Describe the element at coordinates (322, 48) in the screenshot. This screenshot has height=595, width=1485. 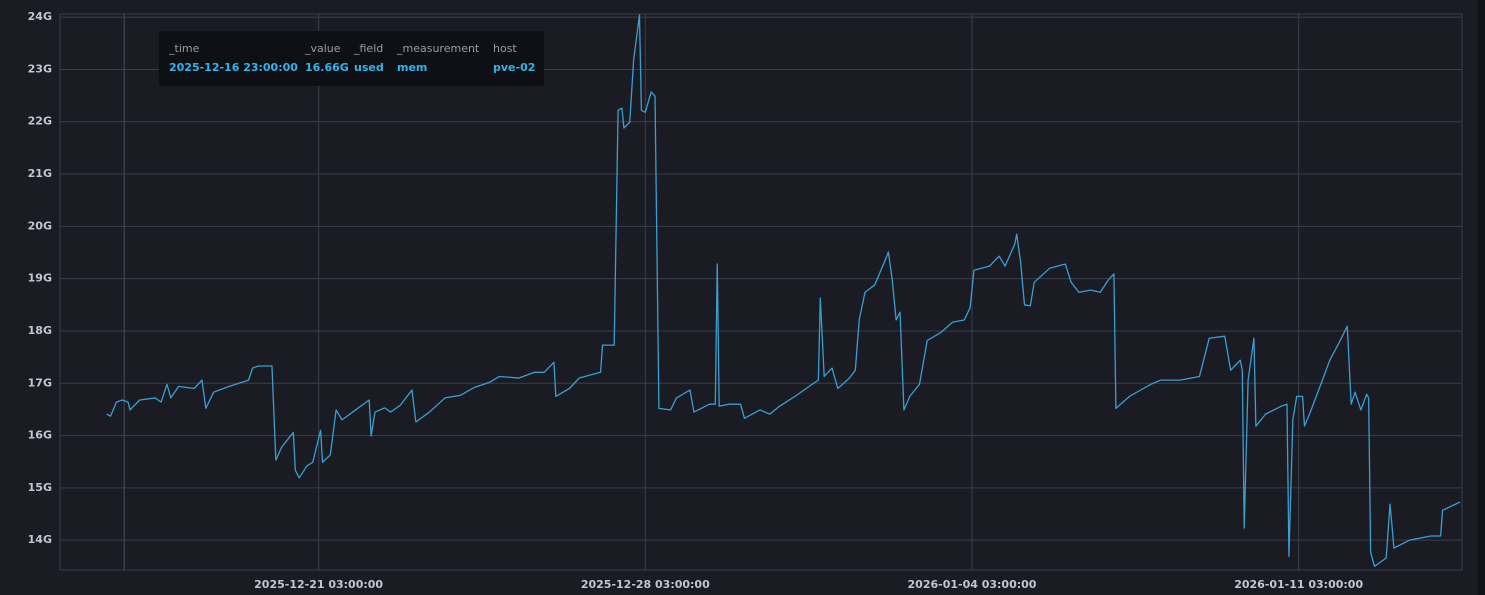
I see `tooltip-header: _value` at that location.